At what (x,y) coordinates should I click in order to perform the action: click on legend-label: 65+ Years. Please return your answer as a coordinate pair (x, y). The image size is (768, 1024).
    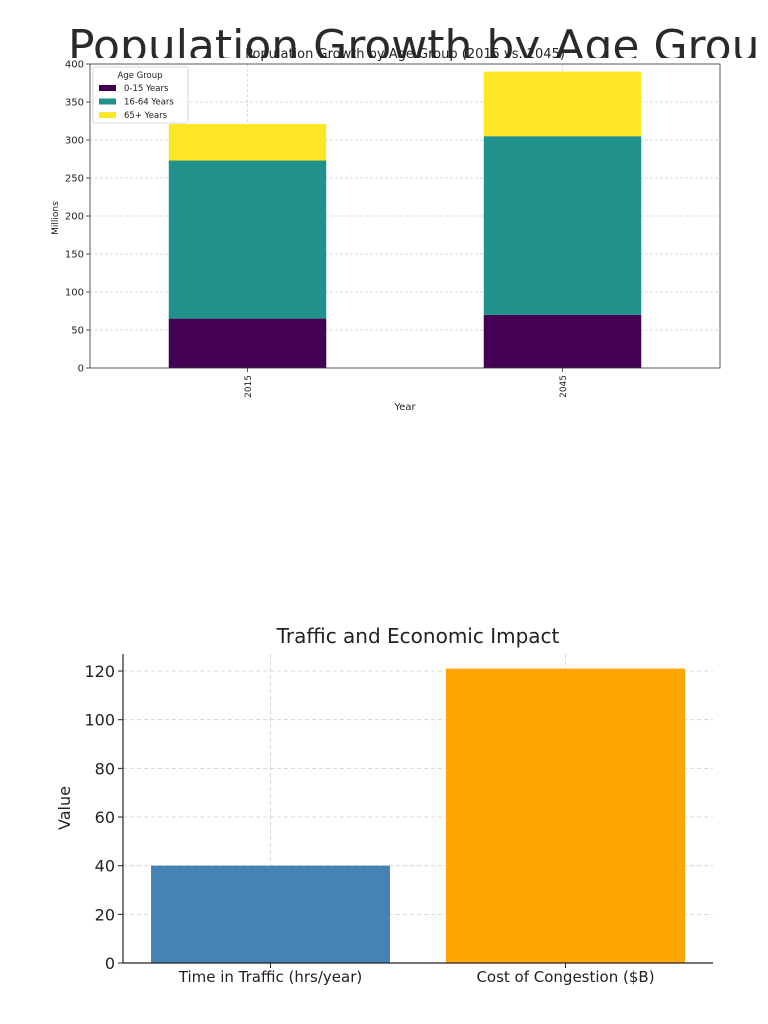
    Looking at the image, I should click on (146, 116).